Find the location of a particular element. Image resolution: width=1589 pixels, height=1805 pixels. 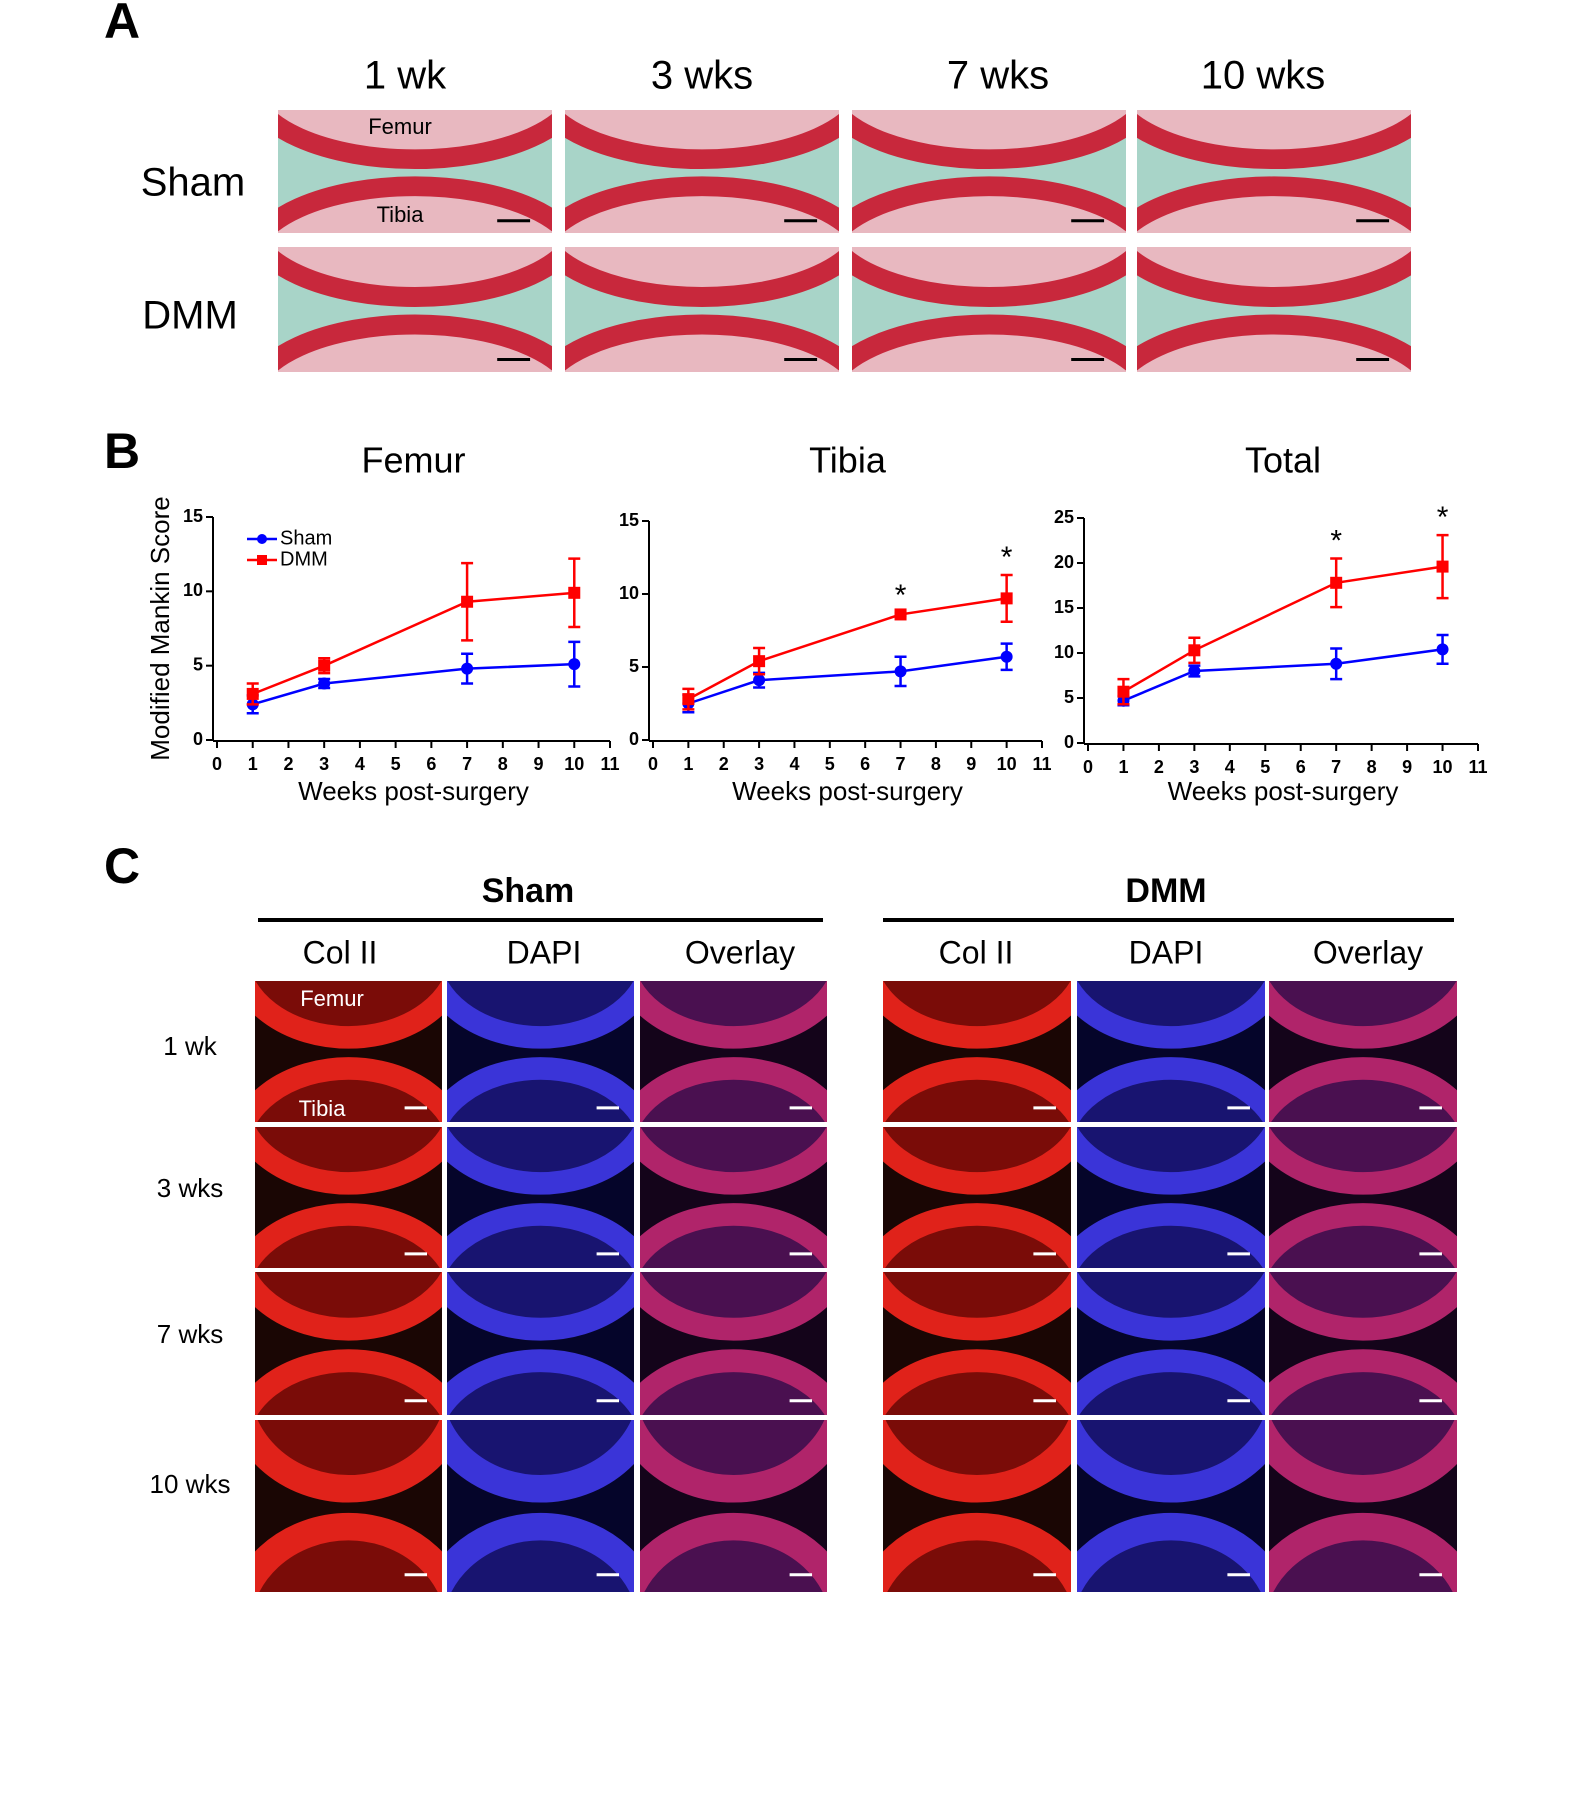

x-tick-label: 0 is located at coordinates (653, 764).